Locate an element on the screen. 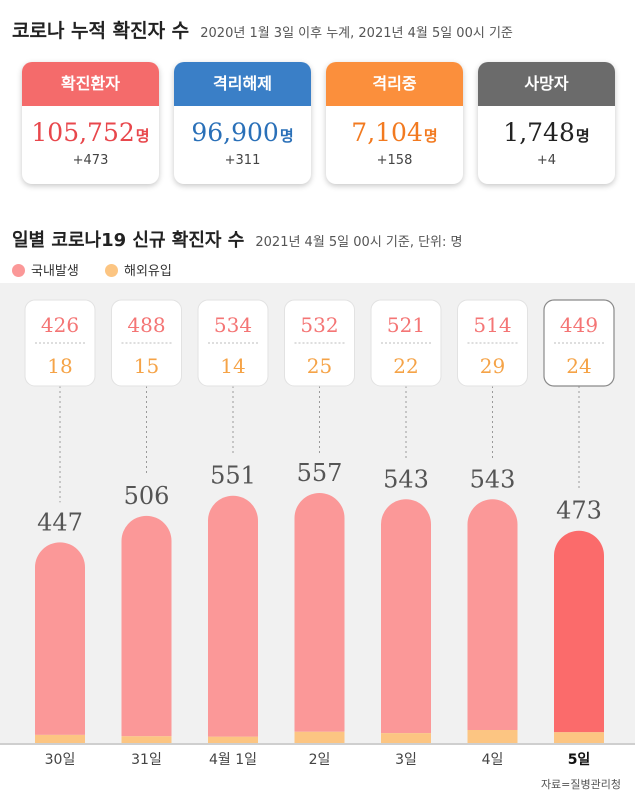 The height and width of the screenshot is (797, 635). card-delta: +473 is located at coordinates (90, 160).